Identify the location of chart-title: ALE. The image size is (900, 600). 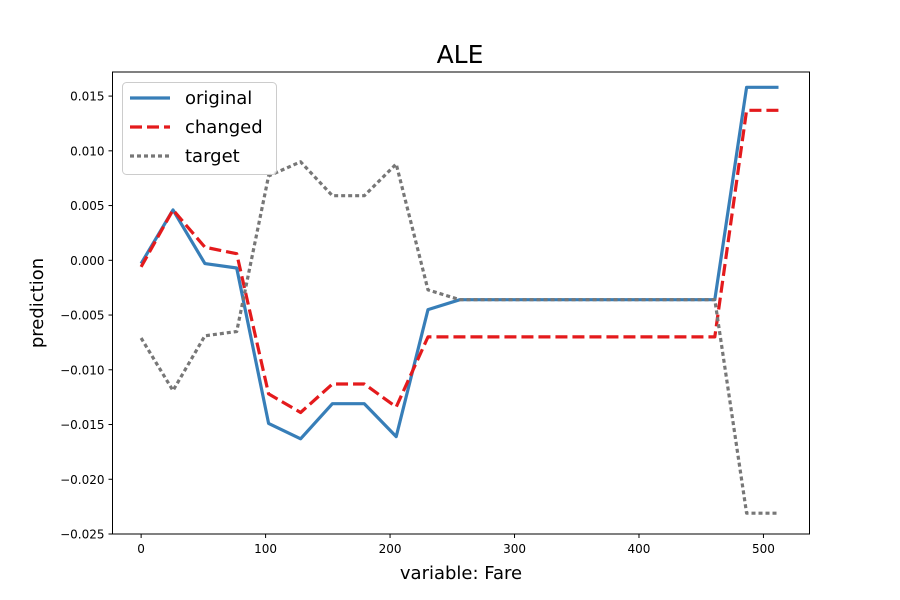
(460, 54).